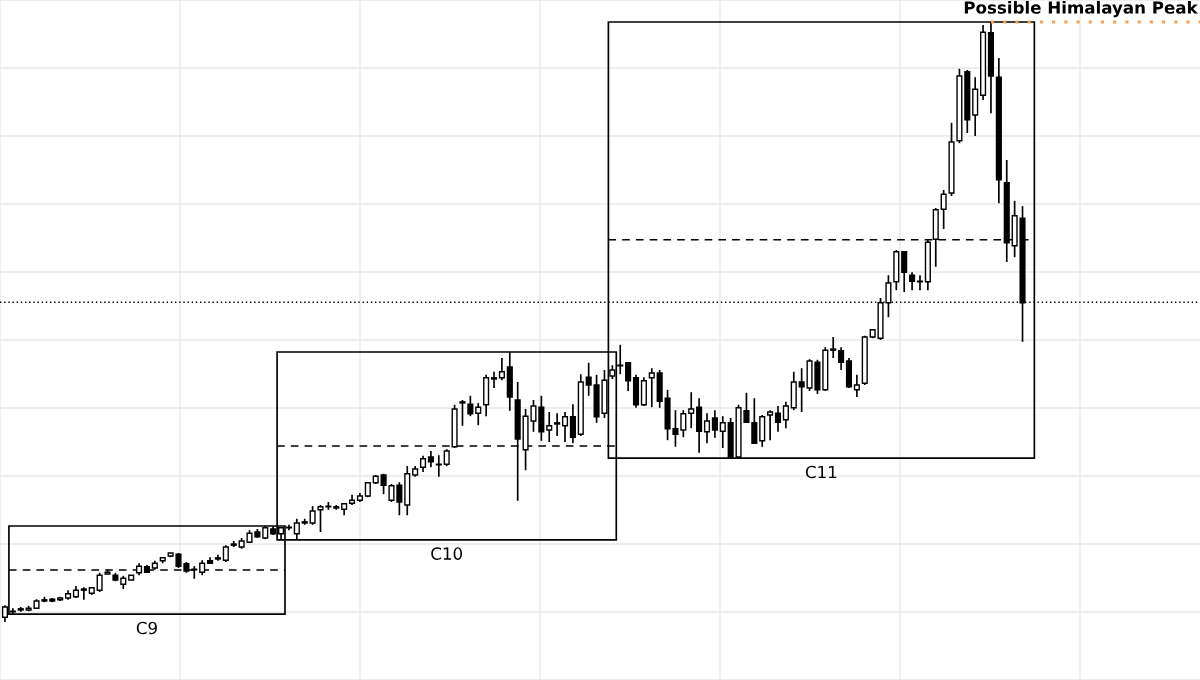 The height and width of the screenshot is (680, 1200). Describe the element at coordinates (146, 628) in the screenshot. I see `annotation: C9` at that location.